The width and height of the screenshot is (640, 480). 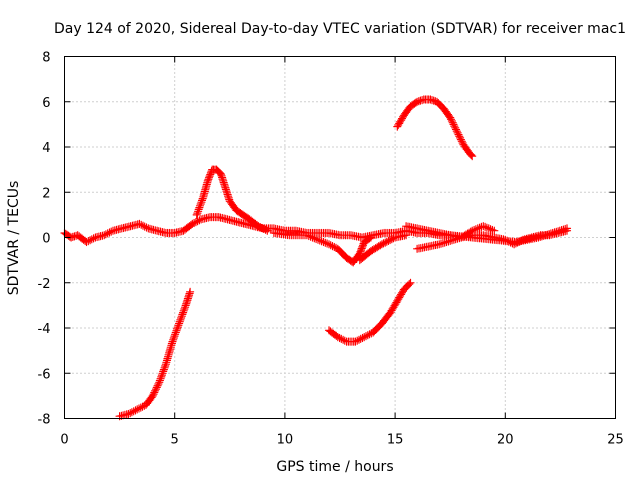 What do you see at coordinates (64, 440) in the screenshot?
I see `x-tick-label: 0` at bounding box center [64, 440].